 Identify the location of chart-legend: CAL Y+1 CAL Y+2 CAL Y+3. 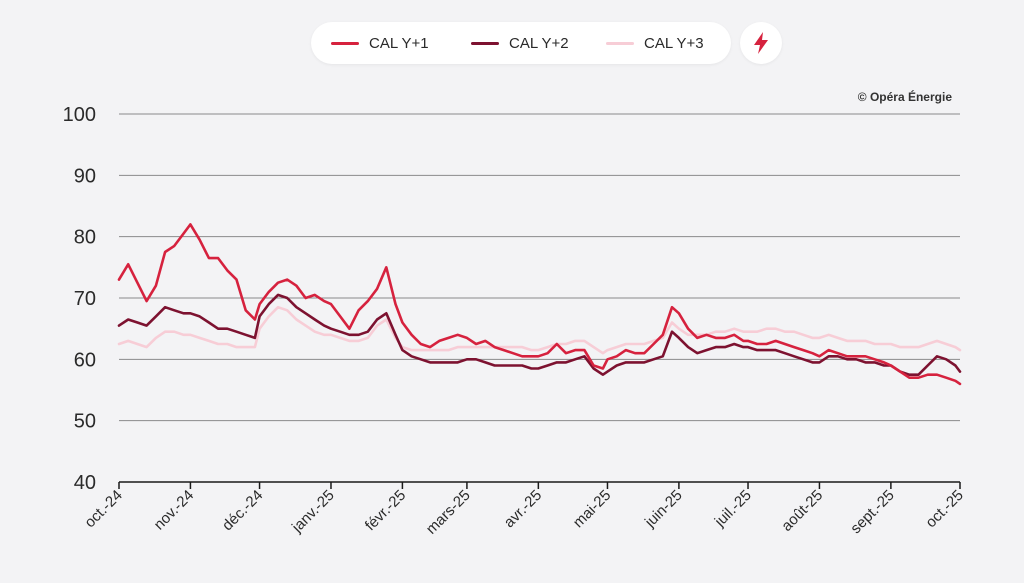
(521, 43).